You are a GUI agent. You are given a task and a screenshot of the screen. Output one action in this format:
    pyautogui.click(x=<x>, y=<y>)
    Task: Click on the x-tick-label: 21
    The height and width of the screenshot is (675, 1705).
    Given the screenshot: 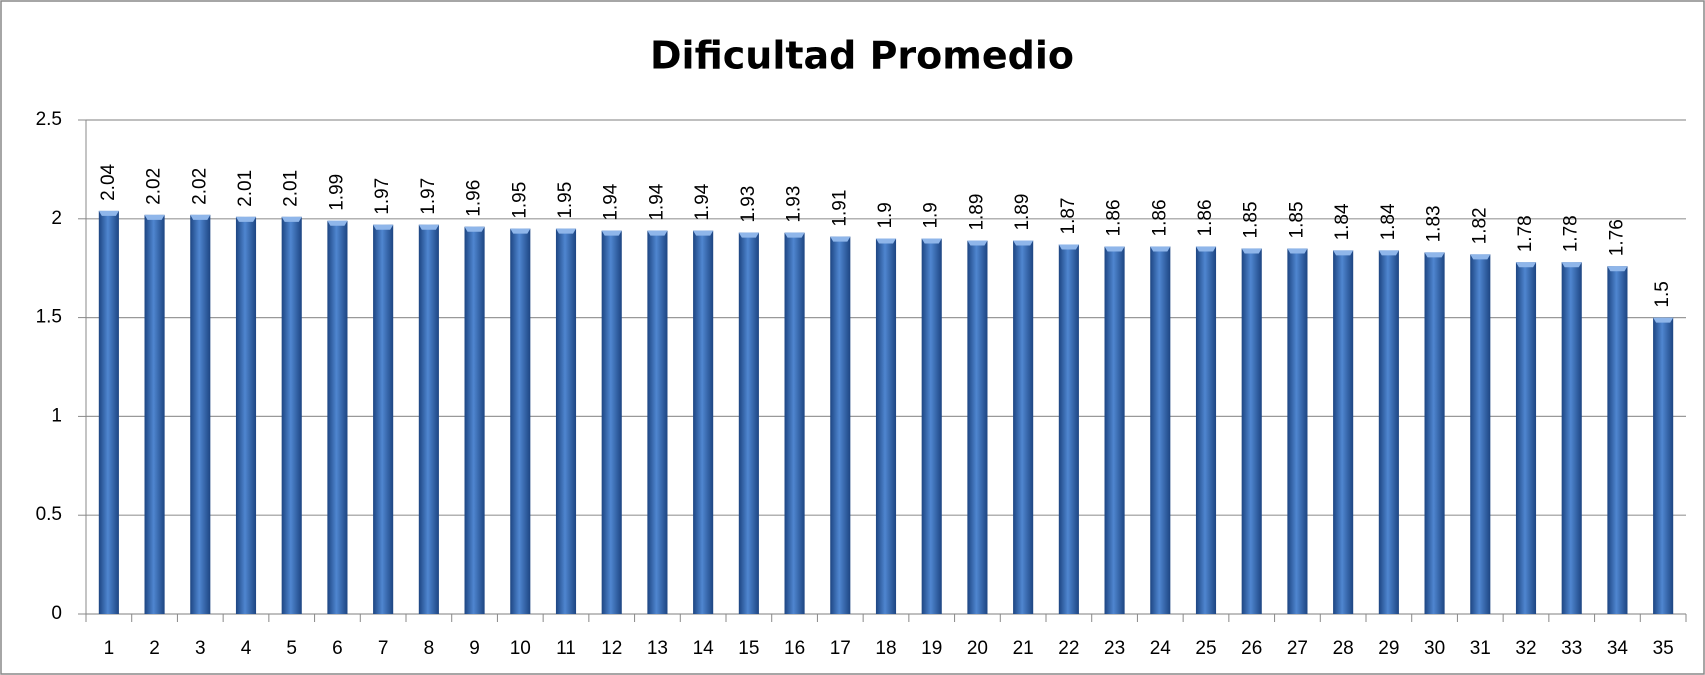 What is the action you would take?
    pyautogui.click(x=1023, y=648)
    